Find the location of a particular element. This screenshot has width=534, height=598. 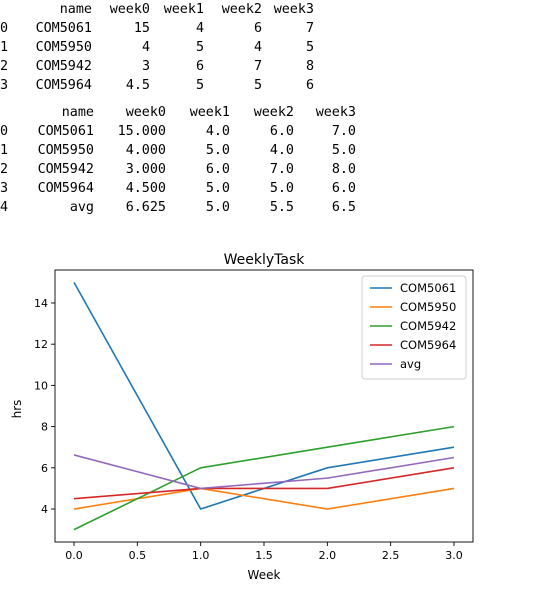

table-cell: 5.5 is located at coordinates (262, 207).